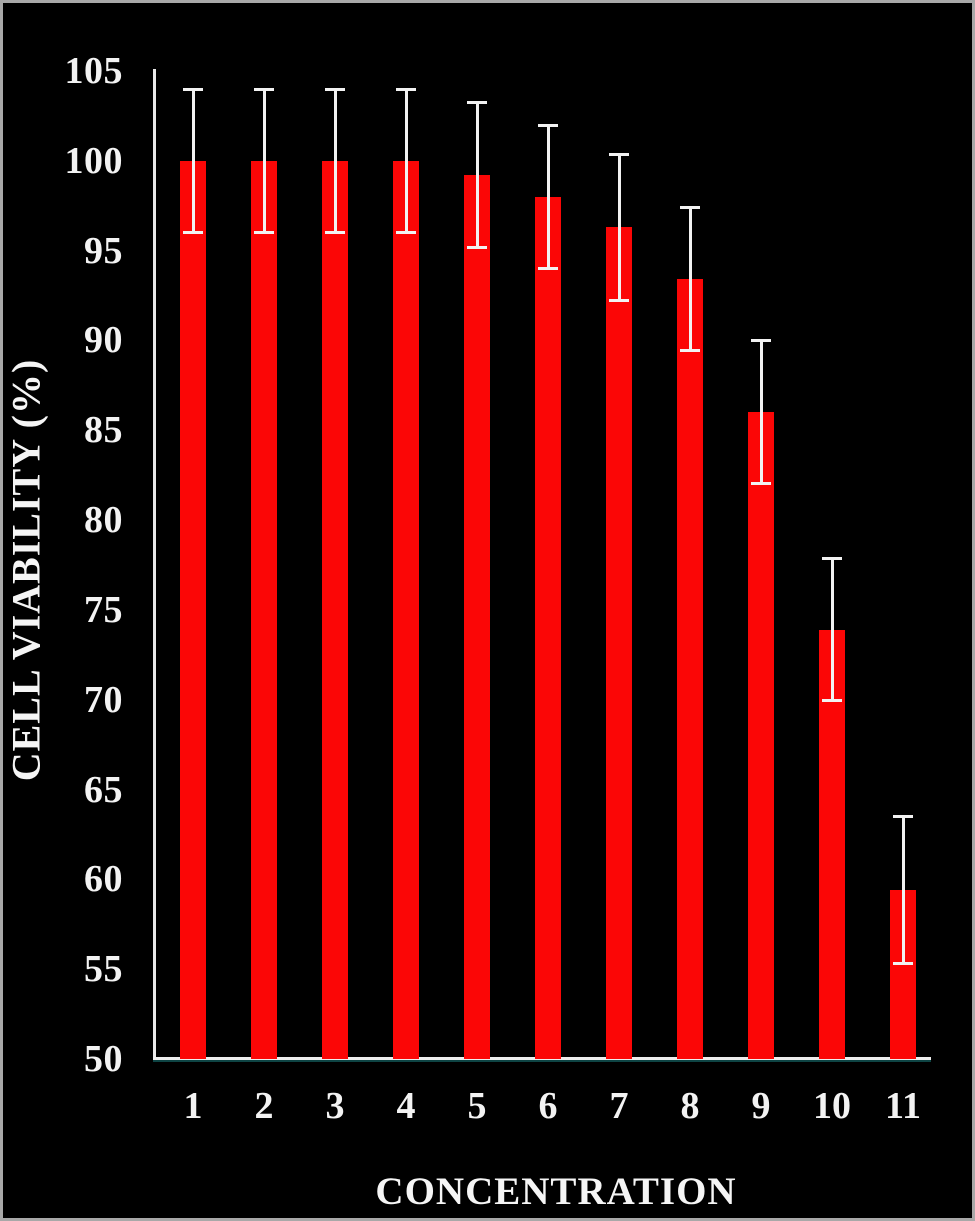 Image resolution: width=975 pixels, height=1221 pixels. I want to click on y-tick-label-85: 85, so click(103, 430).